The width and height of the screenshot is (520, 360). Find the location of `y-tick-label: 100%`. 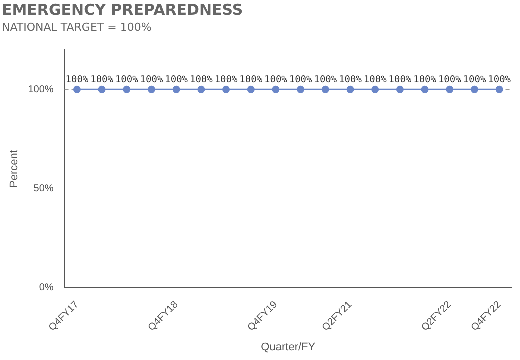

y-tick-label: 100% is located at coordinates (41, 90).